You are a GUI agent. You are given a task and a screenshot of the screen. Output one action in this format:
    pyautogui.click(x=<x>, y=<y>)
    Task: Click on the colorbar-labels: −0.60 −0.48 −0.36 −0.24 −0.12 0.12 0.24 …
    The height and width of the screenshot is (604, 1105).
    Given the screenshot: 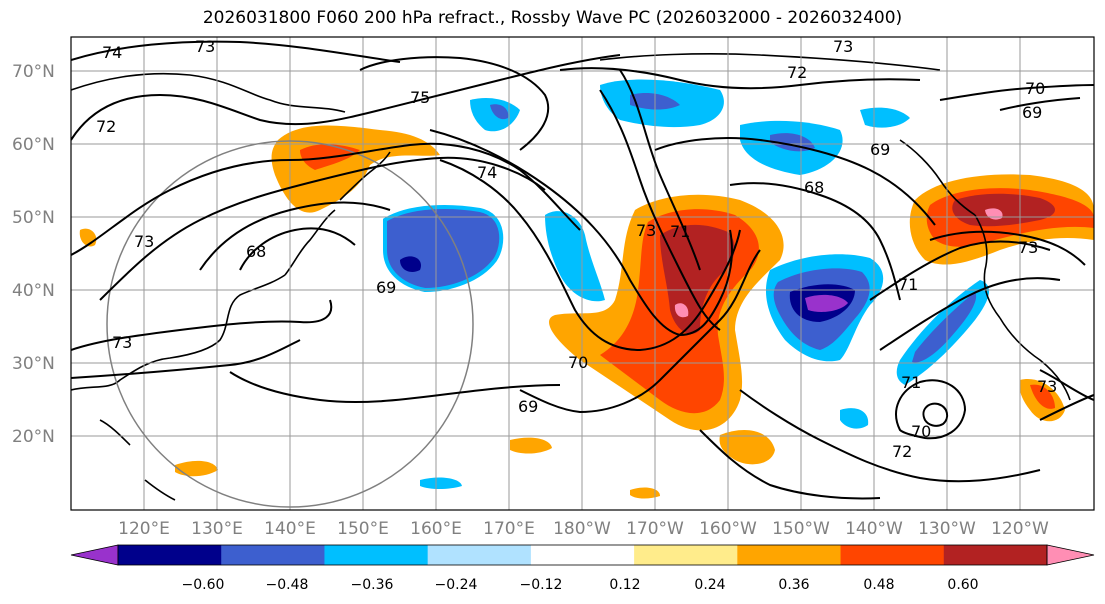 What is the action you would take?
    pyautogui.click(x=580, y=585)
    